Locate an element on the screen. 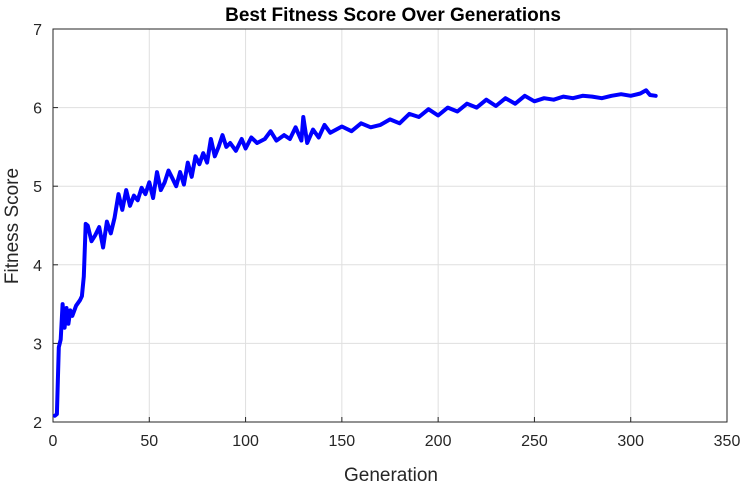 This screenshot has height=486, width=749. chart-title: Best Fitness Score Over Generations is located at coordinates (393, 15).